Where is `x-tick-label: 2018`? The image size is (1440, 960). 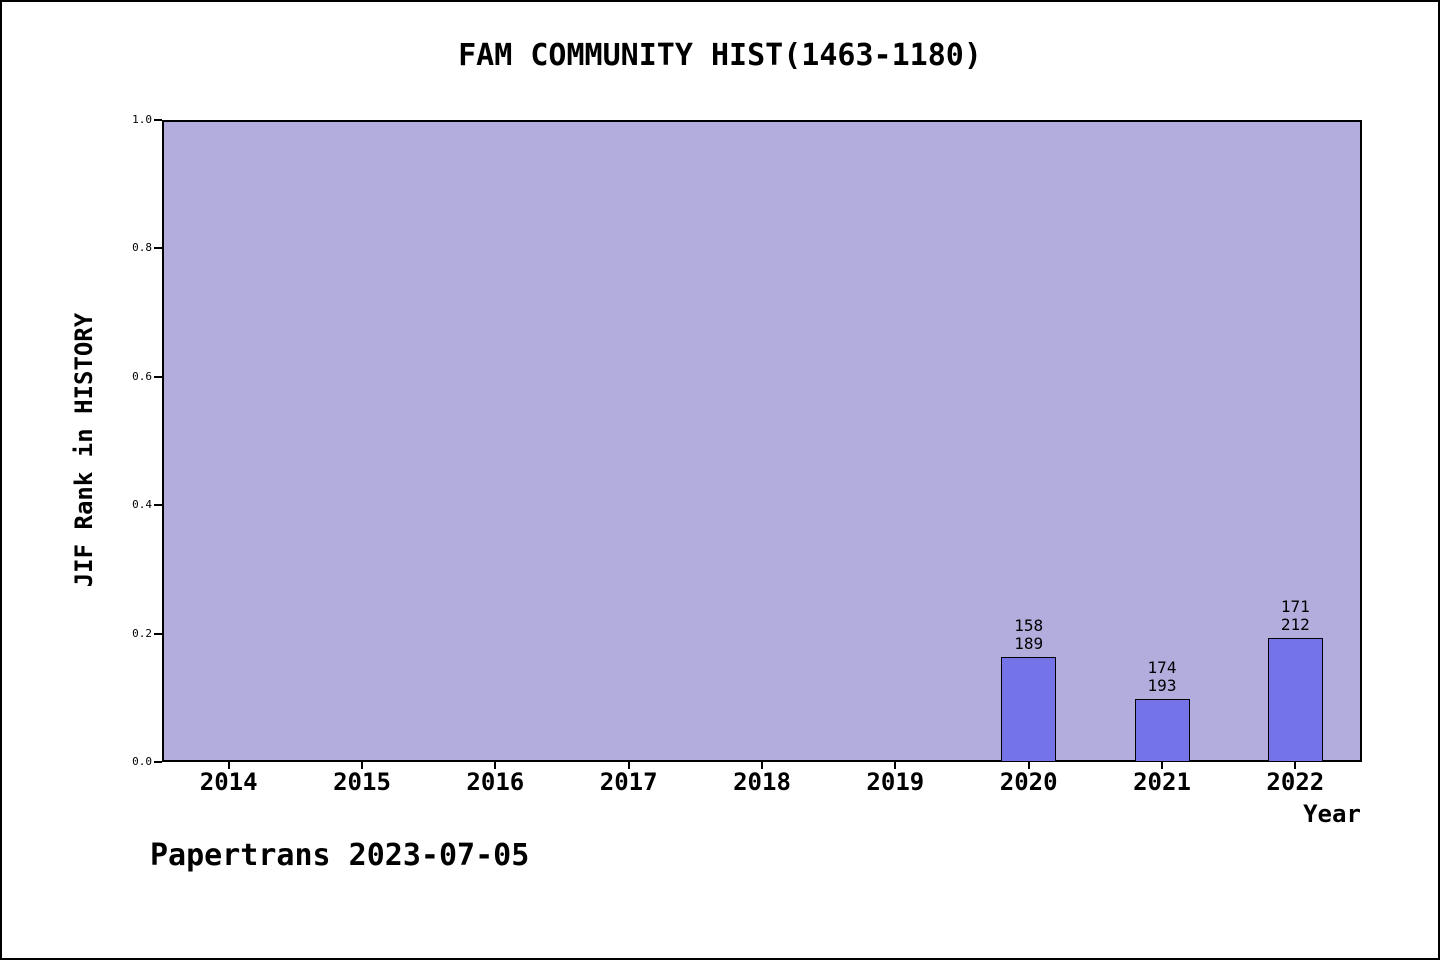
x-tick-label: 2018 is located at coordinates (762, 782).